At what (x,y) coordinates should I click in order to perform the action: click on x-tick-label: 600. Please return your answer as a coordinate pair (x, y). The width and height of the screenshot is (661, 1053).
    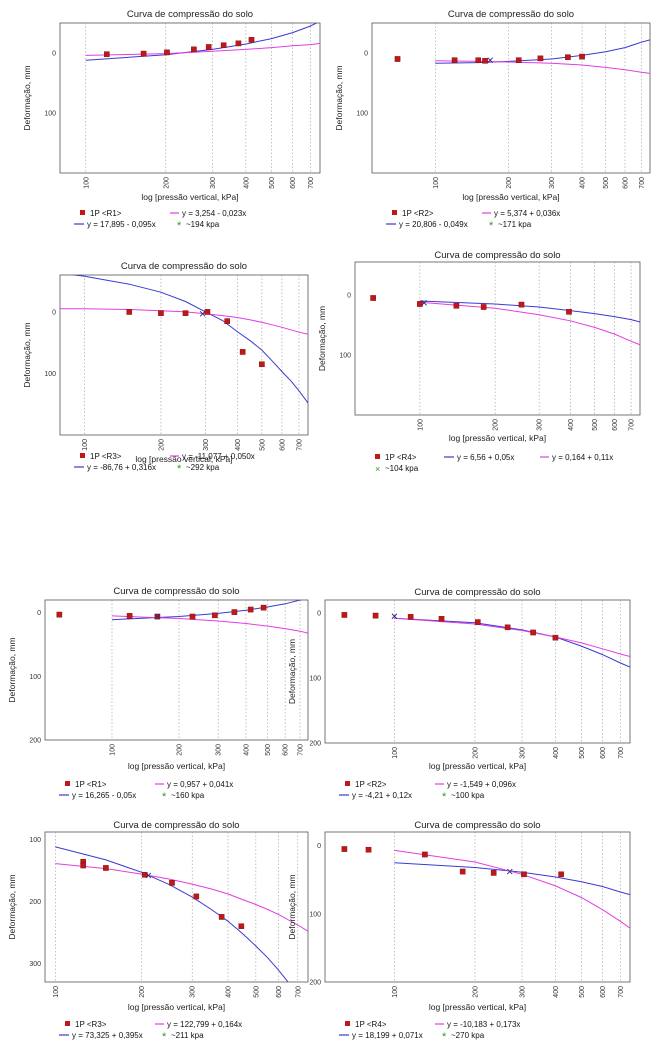
    Looking at the image, I should click on (293, 183).